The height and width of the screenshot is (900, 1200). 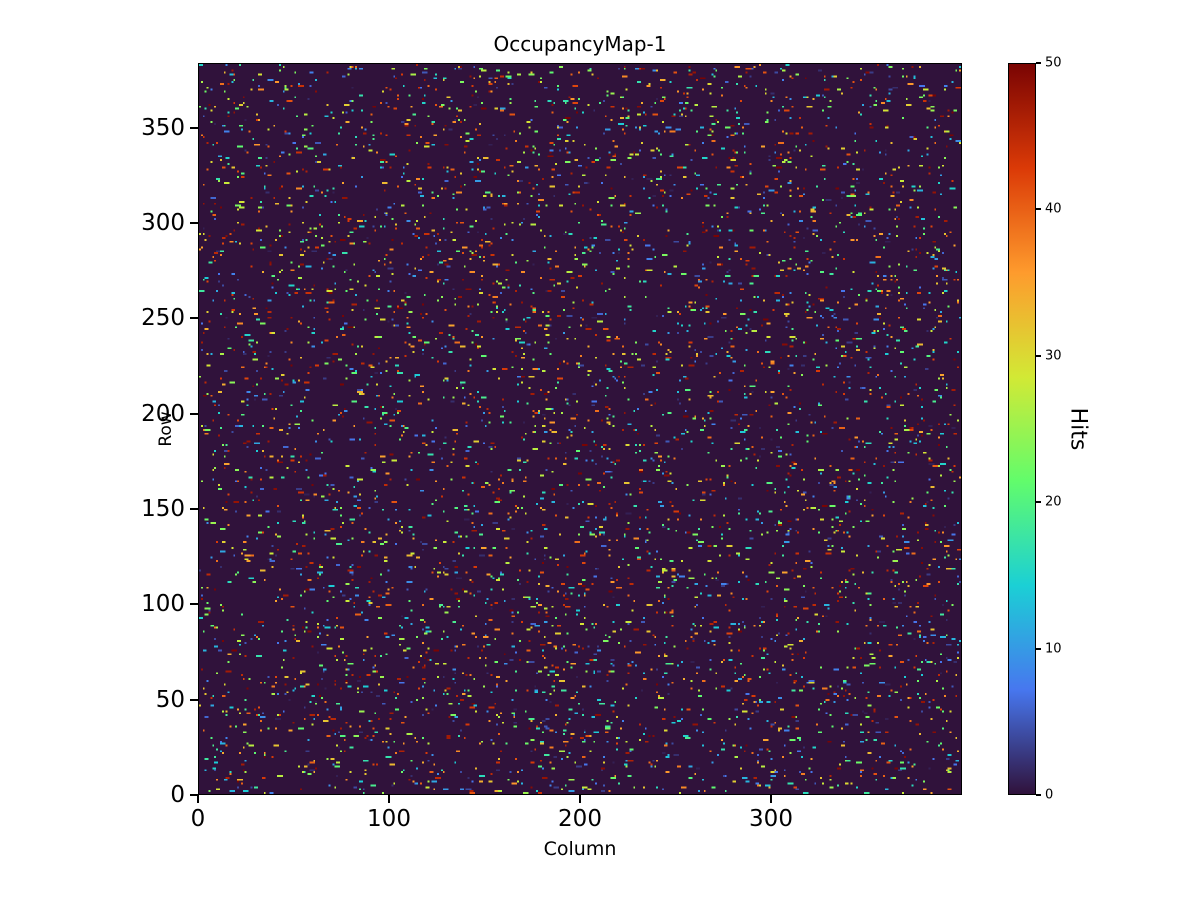 I want to click on x-tick-label: 100, so click(x=389, y=819).